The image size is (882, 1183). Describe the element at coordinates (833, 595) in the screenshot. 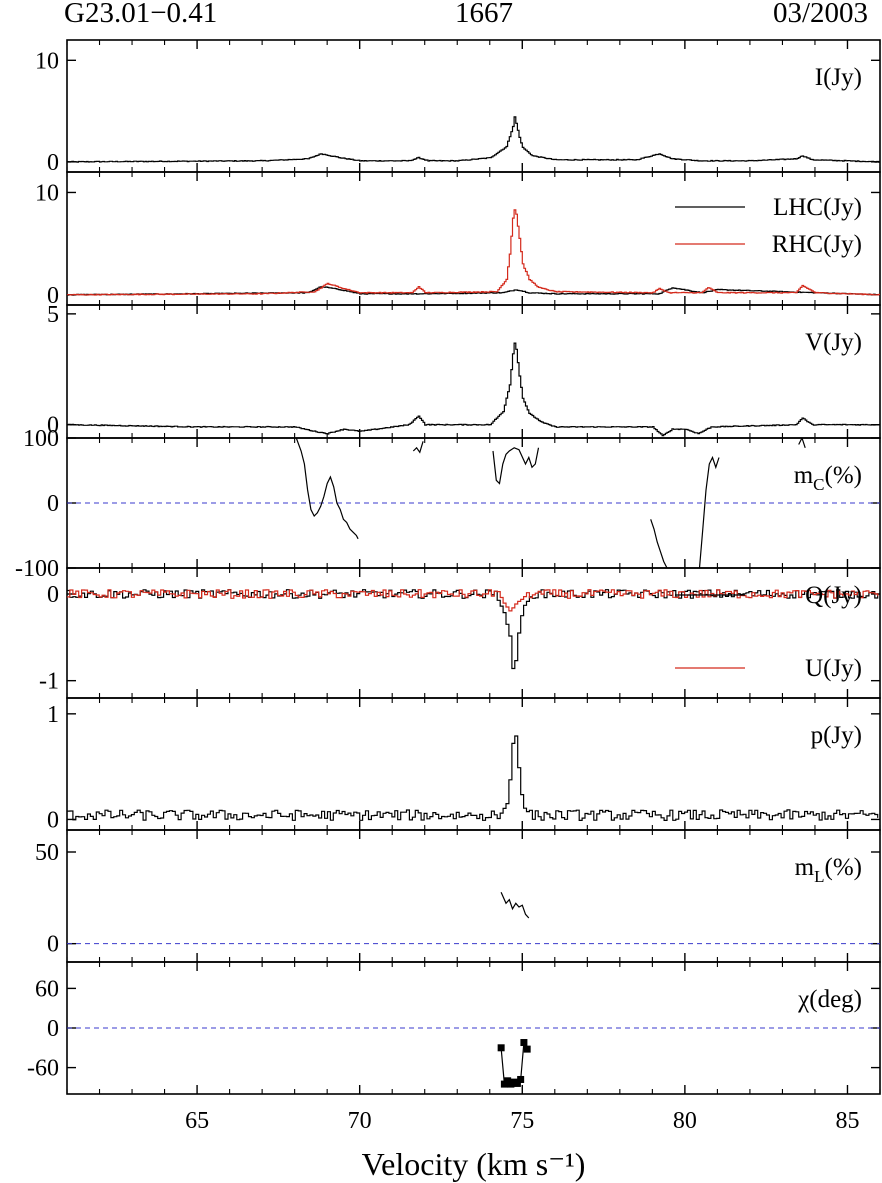

I see `legend-label: Q(Jy)` at that location.